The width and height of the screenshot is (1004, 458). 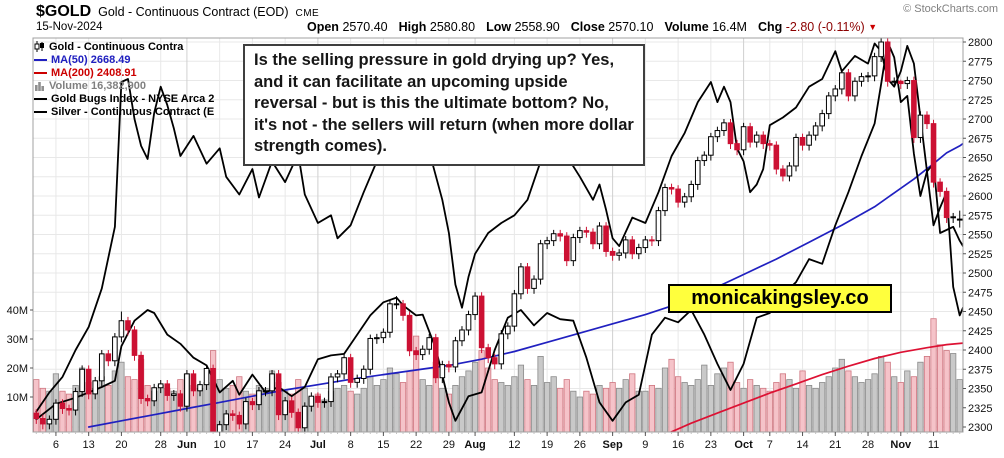 What do you see at coordinates (161, 445) in the screenshot?
I see `x-axis-label: 28` at bounding box center [161, 445].